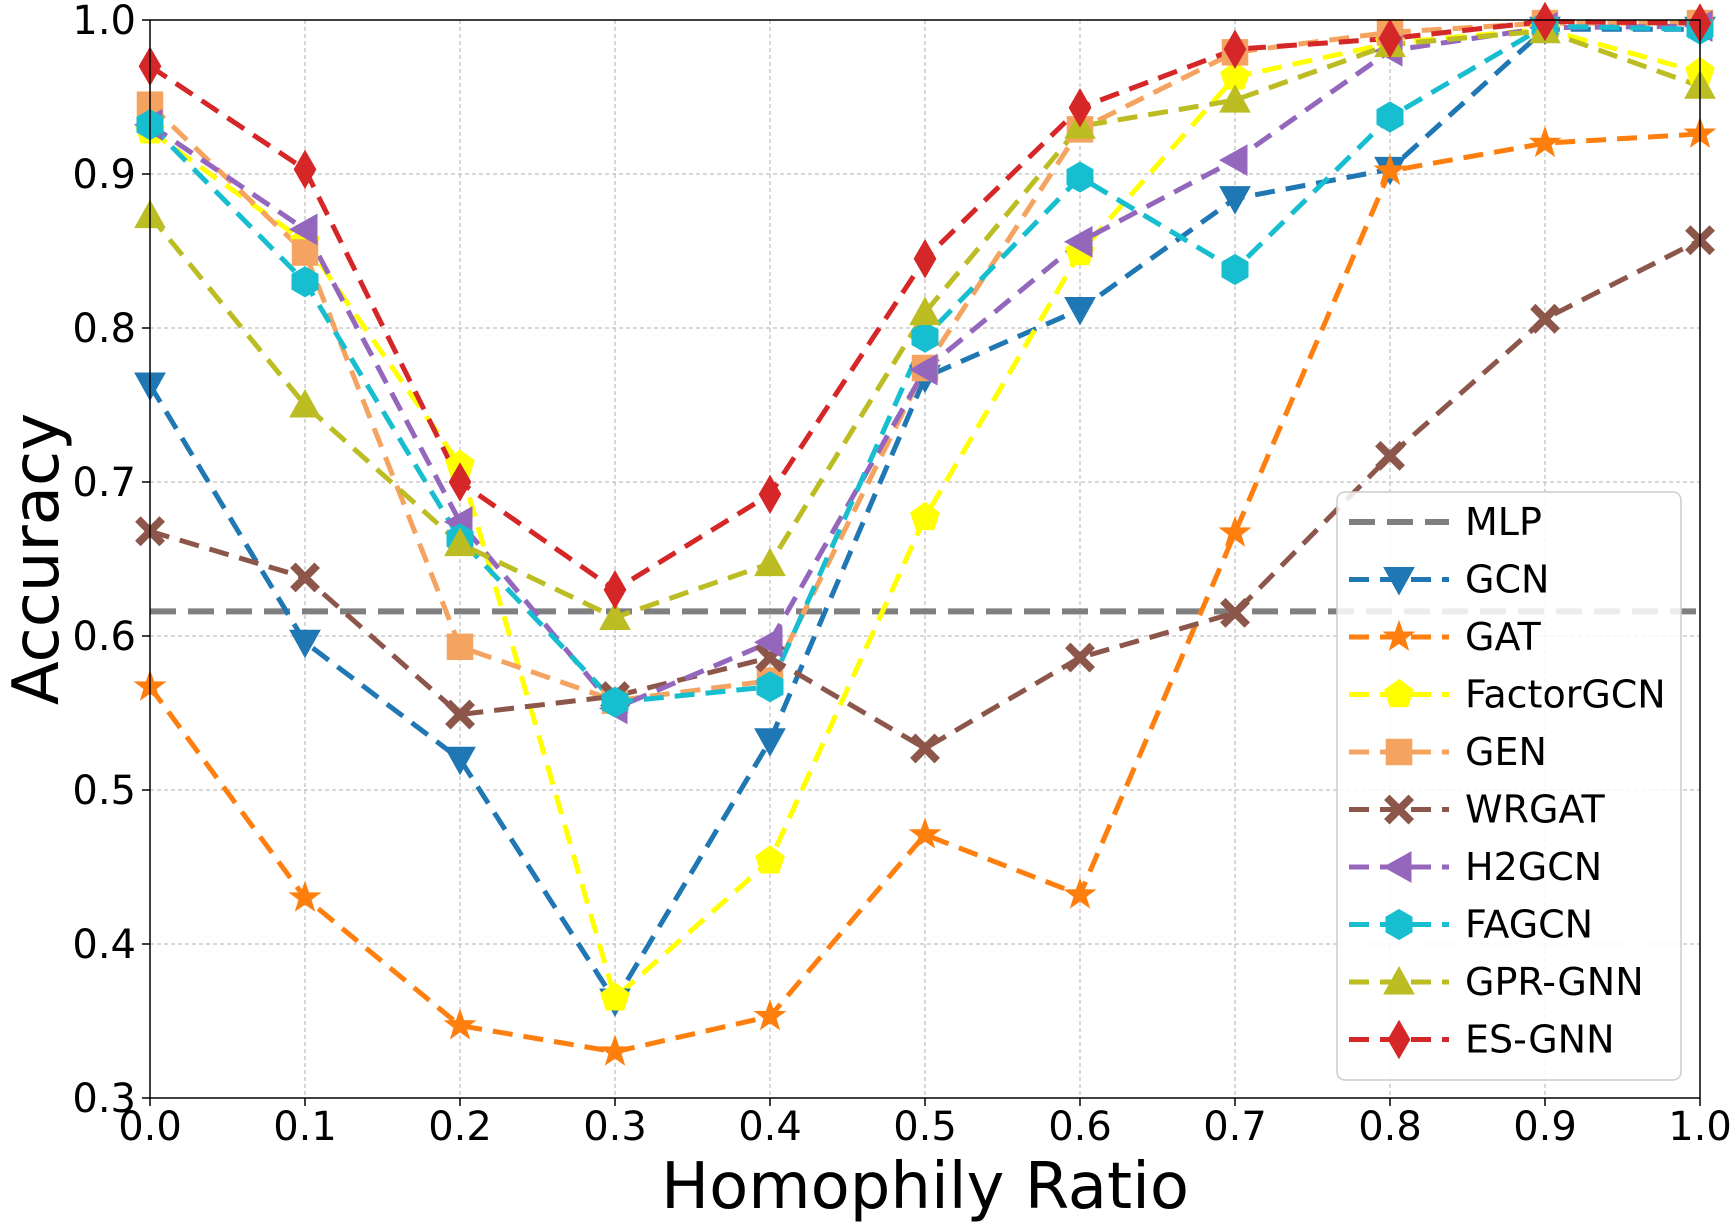 The height and width of the screenshot is (1225, 1734). What do you see at coordinates (1399, 581) in the screenshot?
I see `legend-marker-gcn` at bounding box center [1399, 581].